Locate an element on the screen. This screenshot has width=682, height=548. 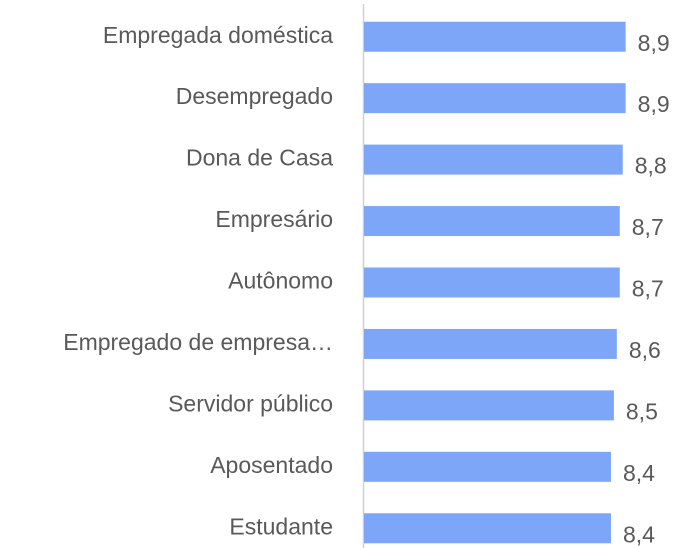
value-label: 8,6 is located at coordinates (645, 350).